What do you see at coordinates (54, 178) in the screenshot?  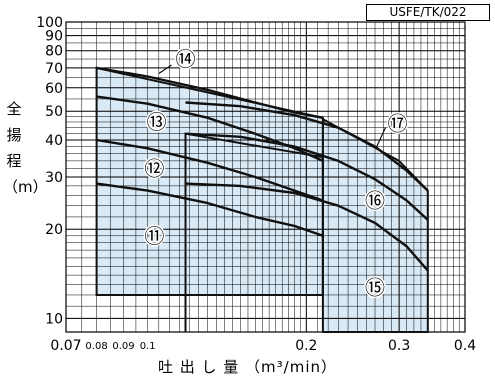 I see `y-tick-label-2: 30` at bounding box center [54, 178].